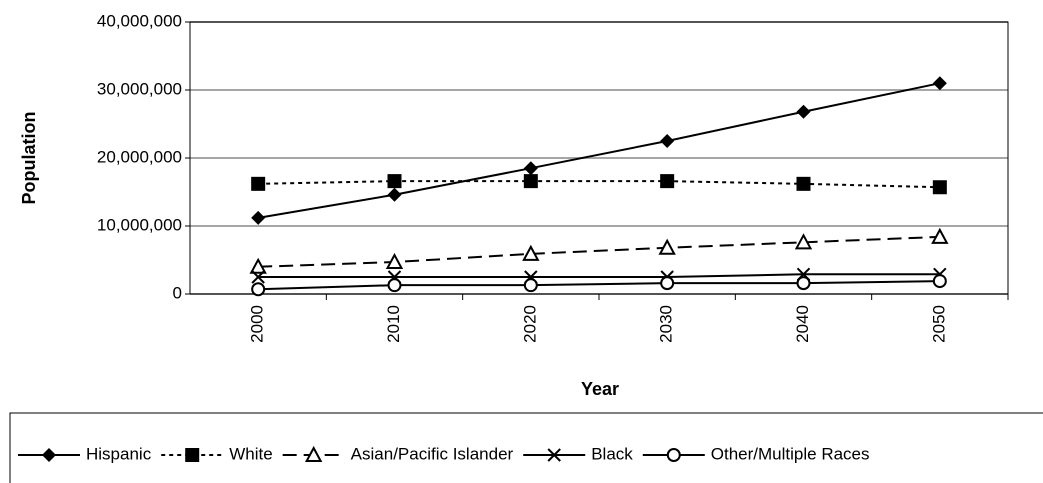 This screenshot has width=1043, height=483. Describe the element at coordinates (612, 453) in the screenshot. I see `legend-label: Black` at that location.